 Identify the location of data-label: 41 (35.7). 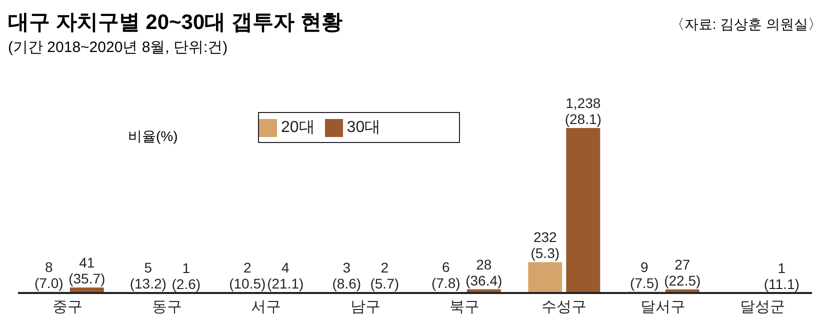
(87, 270).